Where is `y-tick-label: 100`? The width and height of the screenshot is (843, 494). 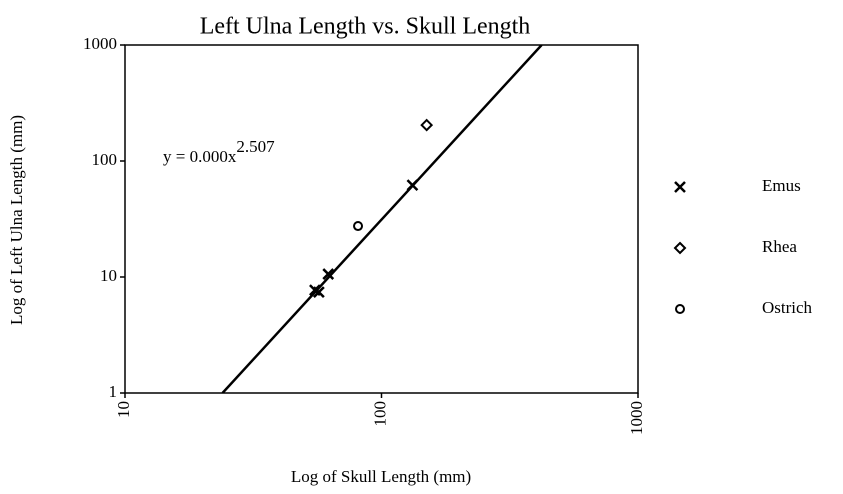 y-tick-label: 100 is located at coordinates (105, 159).